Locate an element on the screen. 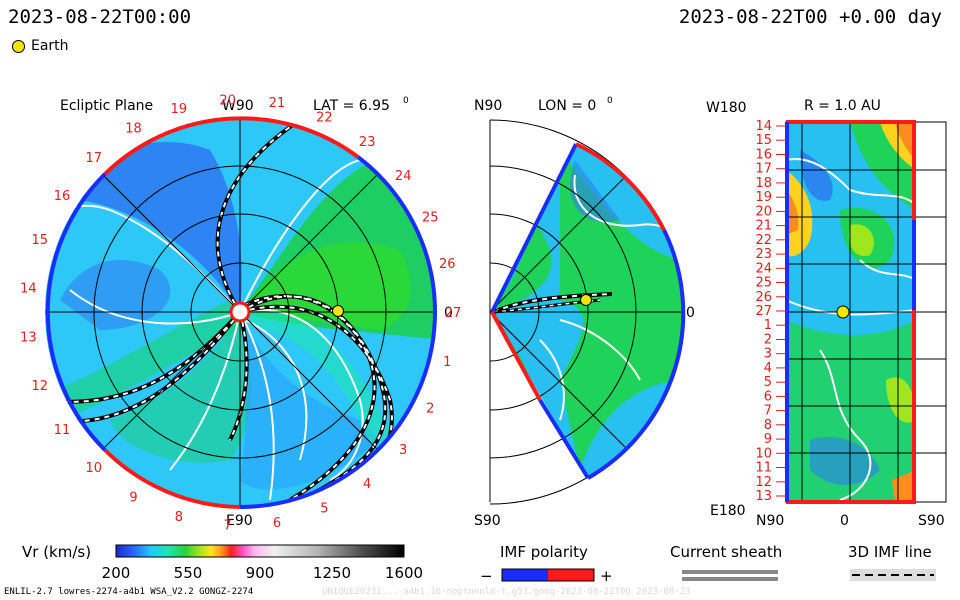  ecliptic-tick-label: 24 is located at coordinates (403, 176).